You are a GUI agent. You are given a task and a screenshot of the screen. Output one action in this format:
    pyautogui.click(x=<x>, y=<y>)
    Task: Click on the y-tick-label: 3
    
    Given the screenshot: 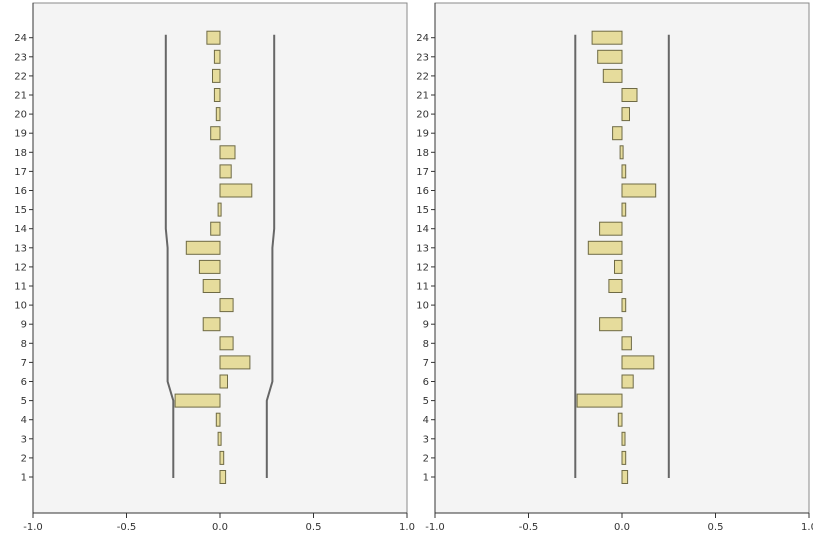 What is the action you would take?
    pyautogui.click(x=426, y=439)
    